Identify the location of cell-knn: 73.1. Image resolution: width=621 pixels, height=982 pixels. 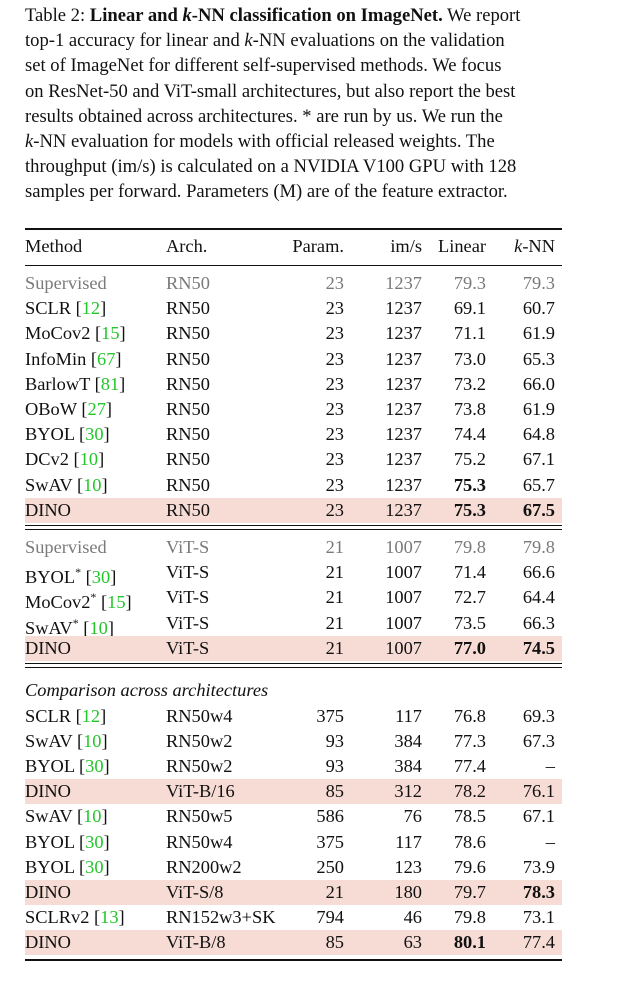
(538, 916).